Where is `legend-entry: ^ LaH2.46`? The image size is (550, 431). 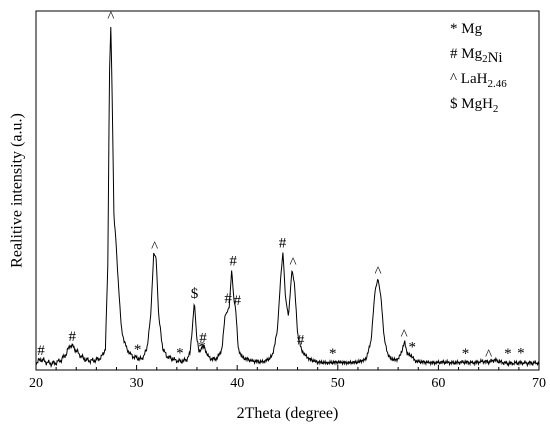
legend-entry: ^ LaH2.46 is located at coordinates (478, 80).